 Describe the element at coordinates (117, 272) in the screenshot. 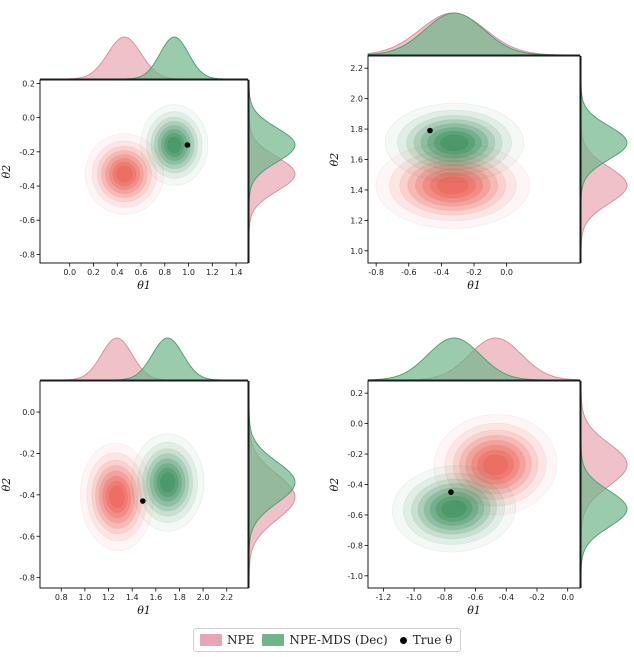

I see `x-tick-label: 0.4` at that location.